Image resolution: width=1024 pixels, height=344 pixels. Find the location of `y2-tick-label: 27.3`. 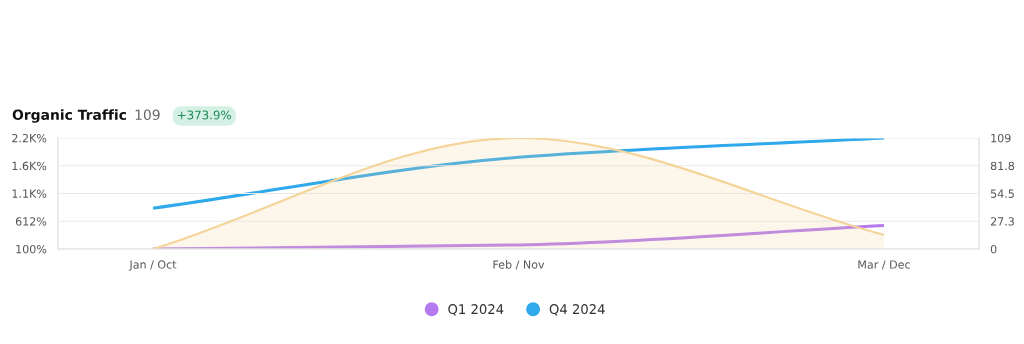

y2-tick-label: 27.3 is located at coordinates (1002, 221).